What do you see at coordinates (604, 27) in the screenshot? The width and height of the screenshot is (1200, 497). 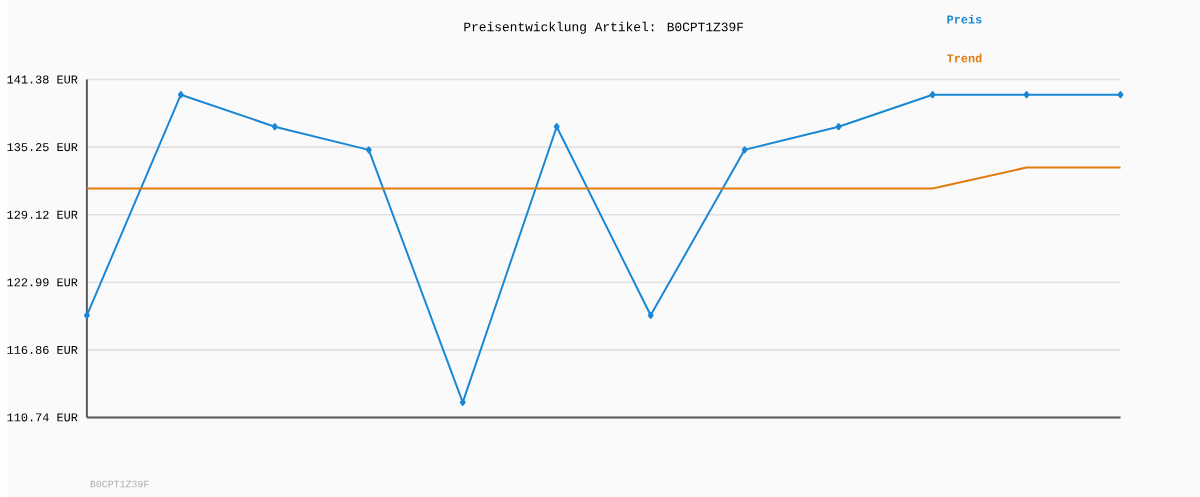 I see `chart-title: Preisentwicklung Artikel: B0CPT1Z39F` at bounding box center [604, 27].